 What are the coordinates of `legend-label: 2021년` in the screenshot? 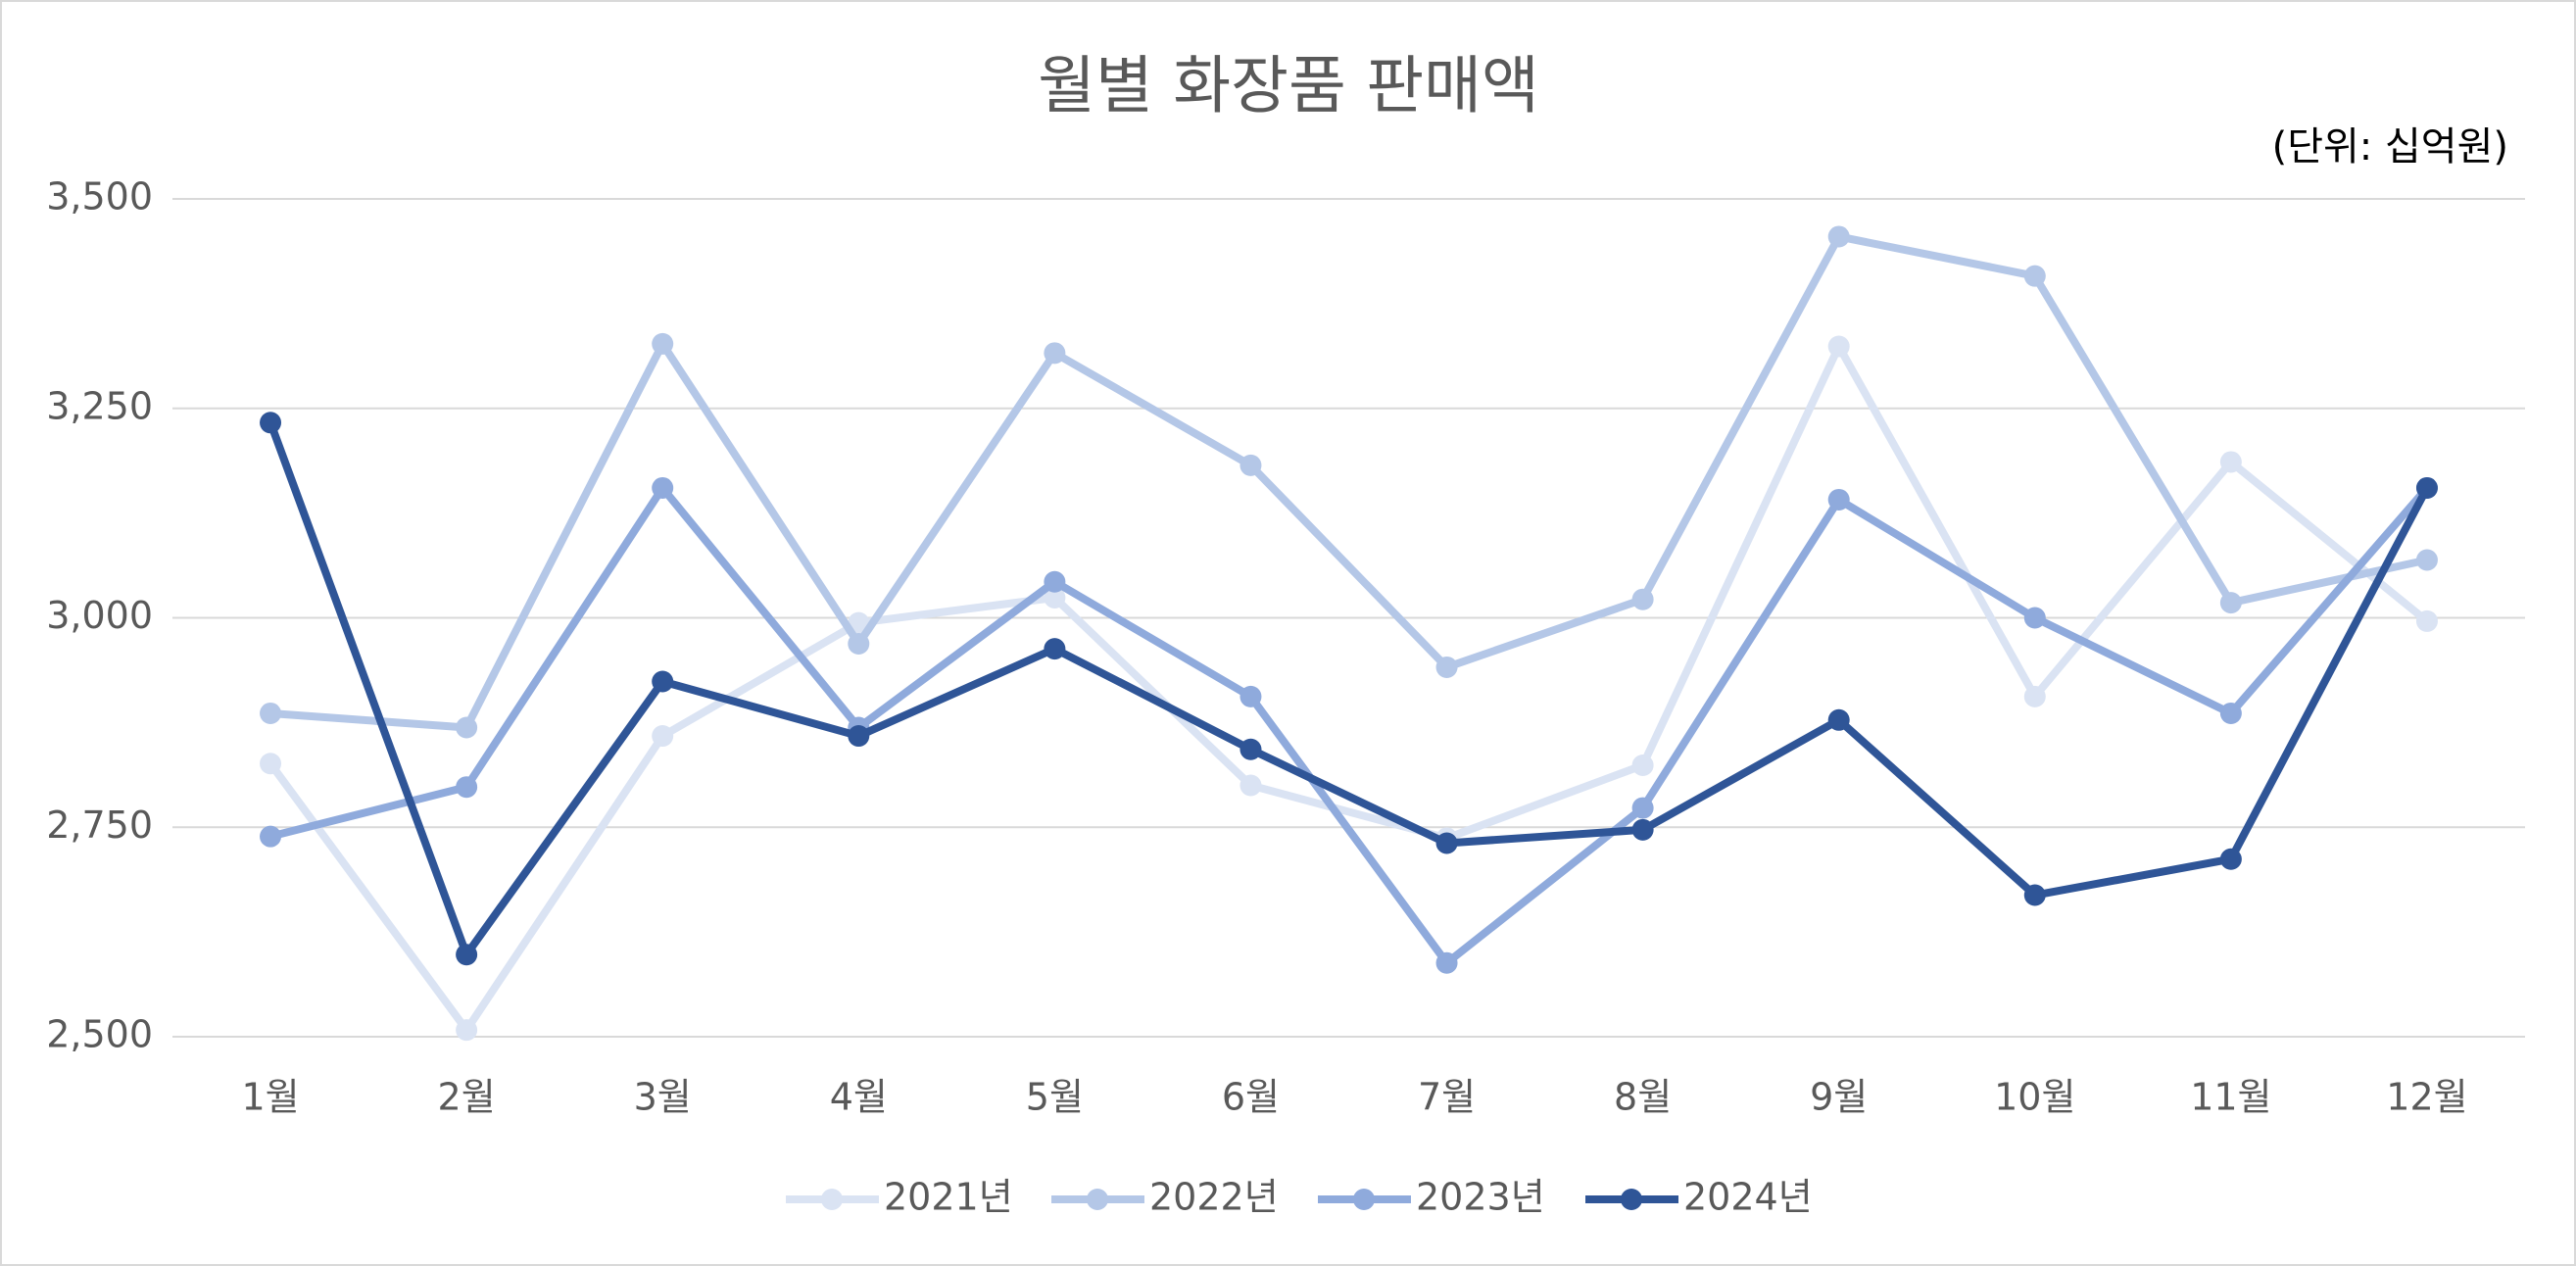 It's located at (948, 1197).